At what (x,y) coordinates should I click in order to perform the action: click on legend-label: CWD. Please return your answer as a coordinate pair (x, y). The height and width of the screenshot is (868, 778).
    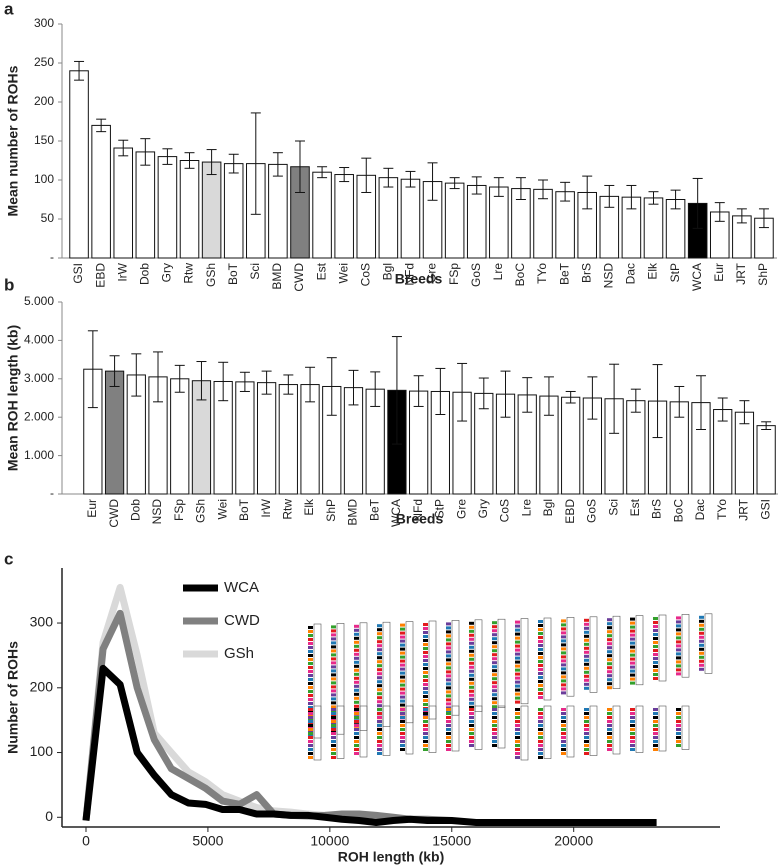
    Looking at the image, I should click on (242, 620).